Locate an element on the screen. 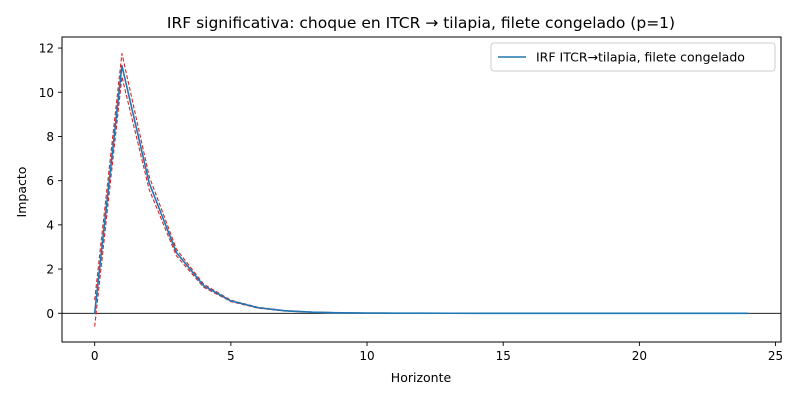 This screenshot has height=400, width=800. y-tick-label: 2 is located at coordinates (50, 270).